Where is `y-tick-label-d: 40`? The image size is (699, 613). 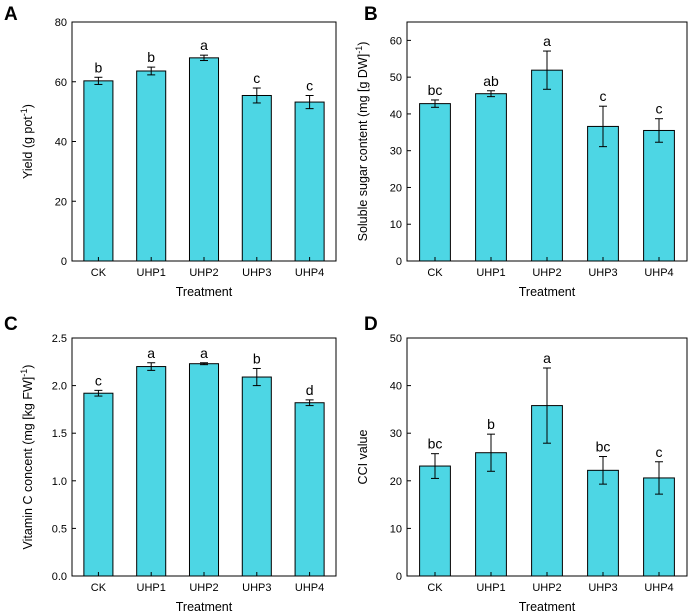 y-tick-label-d: 40 is located at coordinates (396, 387).